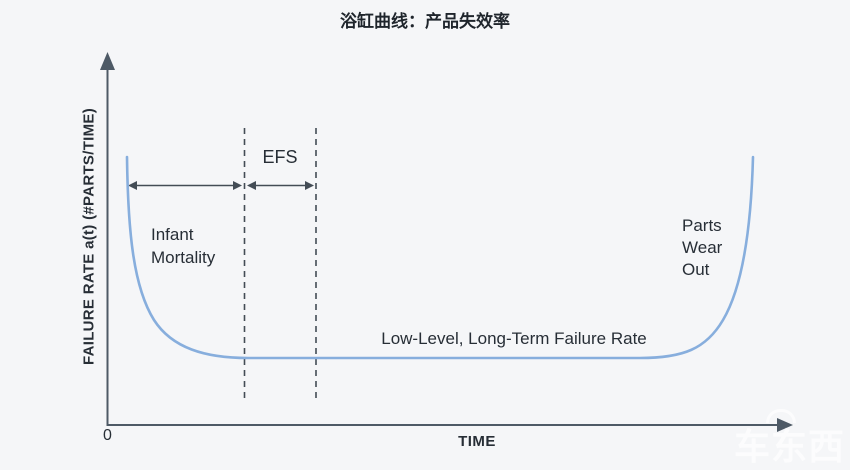 Image resolution: width=850 pixels, height=470 pixels. I want to click on chart-title: 浴缸曲线：产品失效率, so click(425, 21).